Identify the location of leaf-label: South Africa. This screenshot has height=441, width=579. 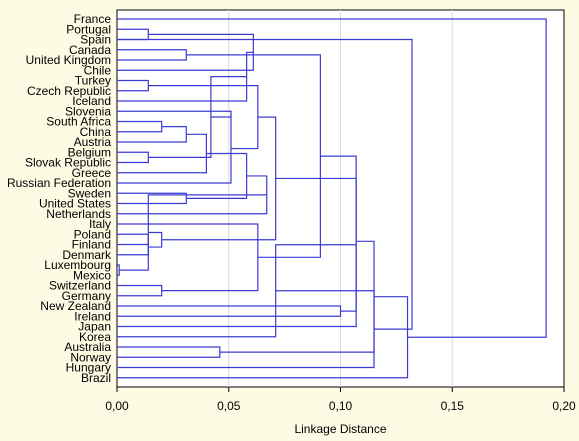
(78, 122).